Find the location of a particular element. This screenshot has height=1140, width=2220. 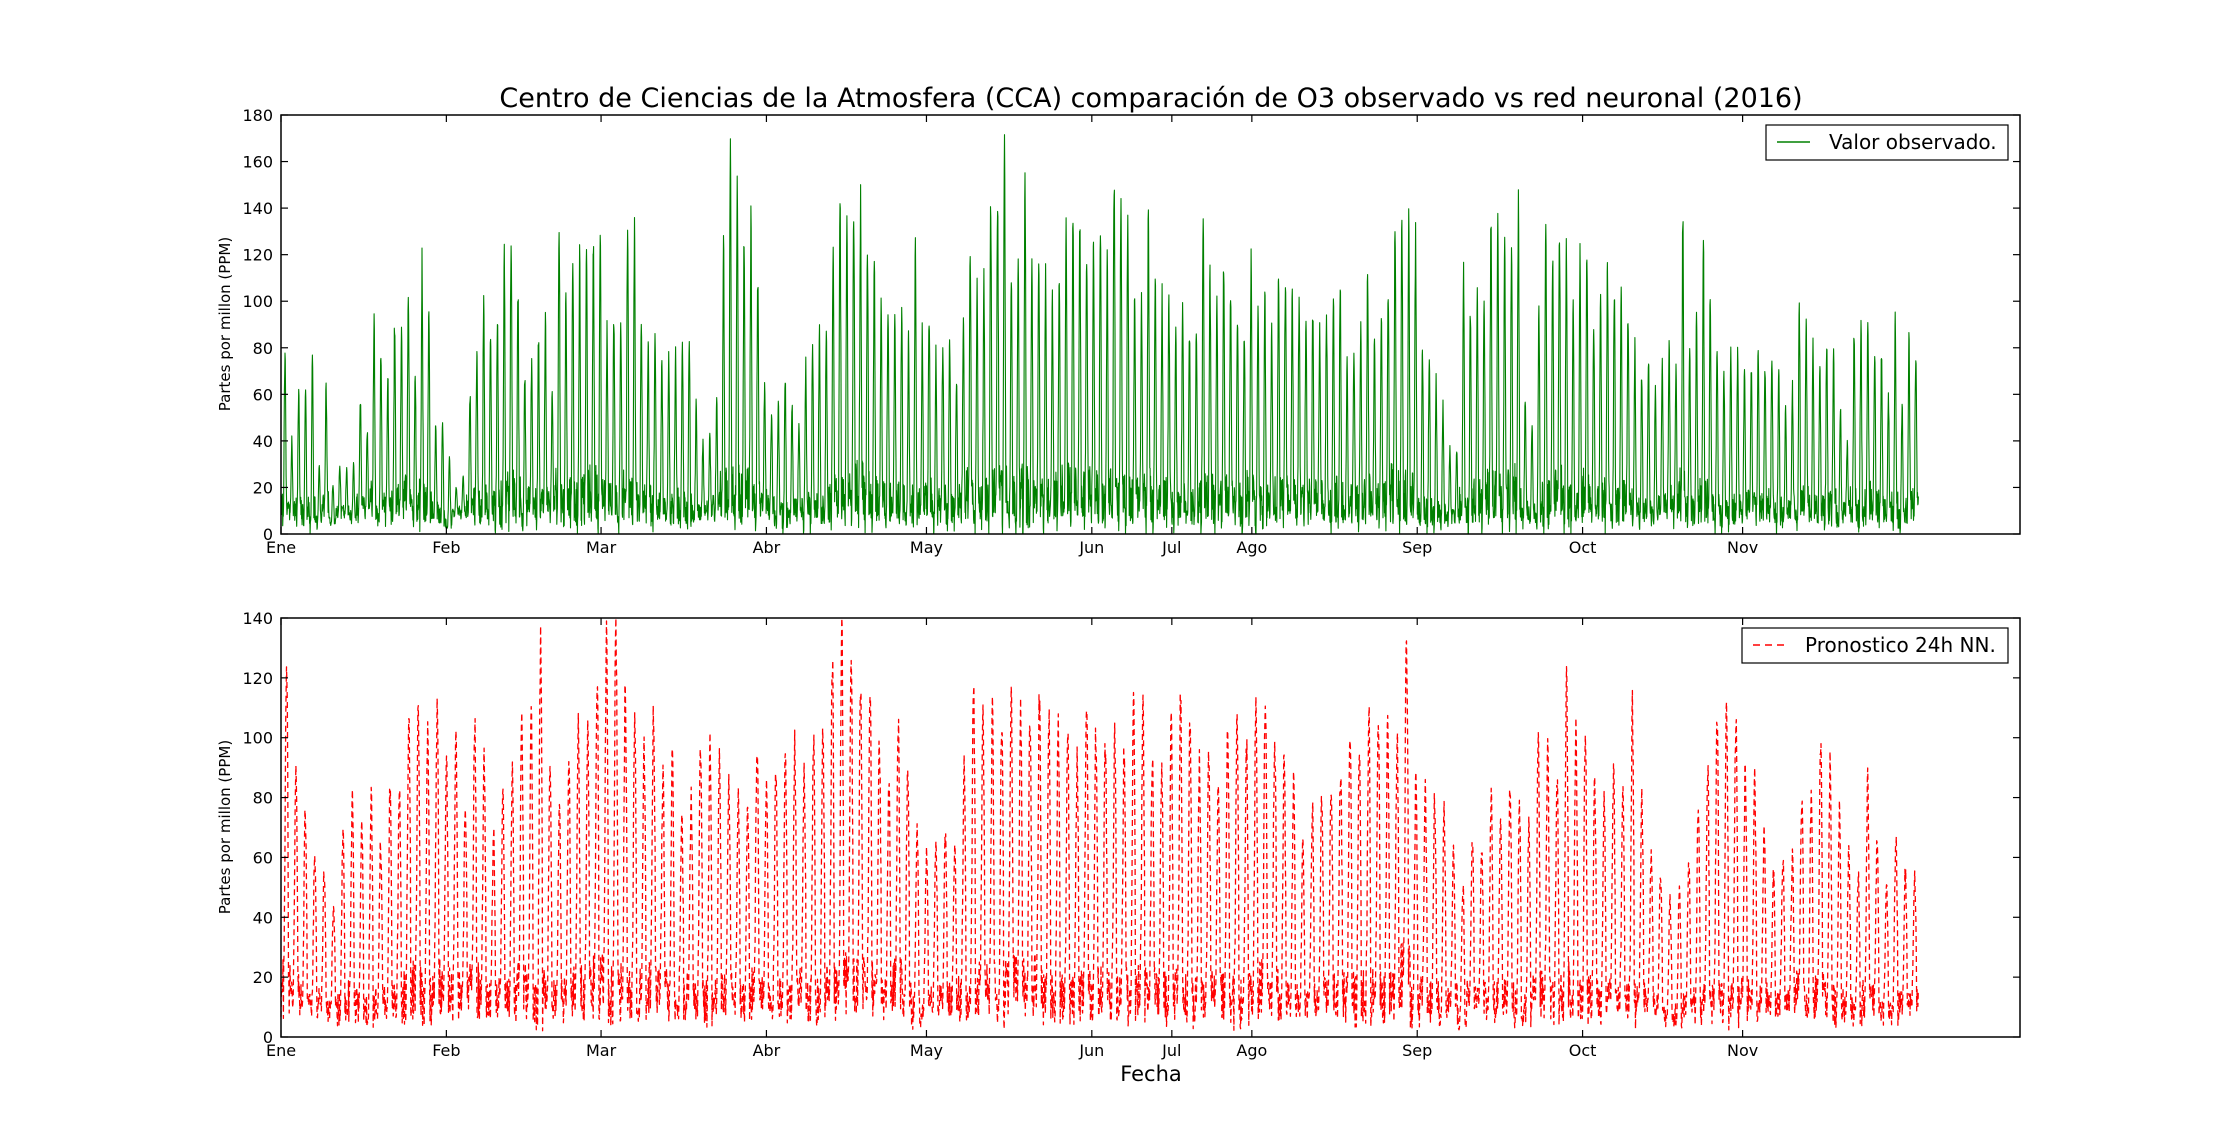

observed-y-tick-label: 120 is located at coordinates (257, 255).